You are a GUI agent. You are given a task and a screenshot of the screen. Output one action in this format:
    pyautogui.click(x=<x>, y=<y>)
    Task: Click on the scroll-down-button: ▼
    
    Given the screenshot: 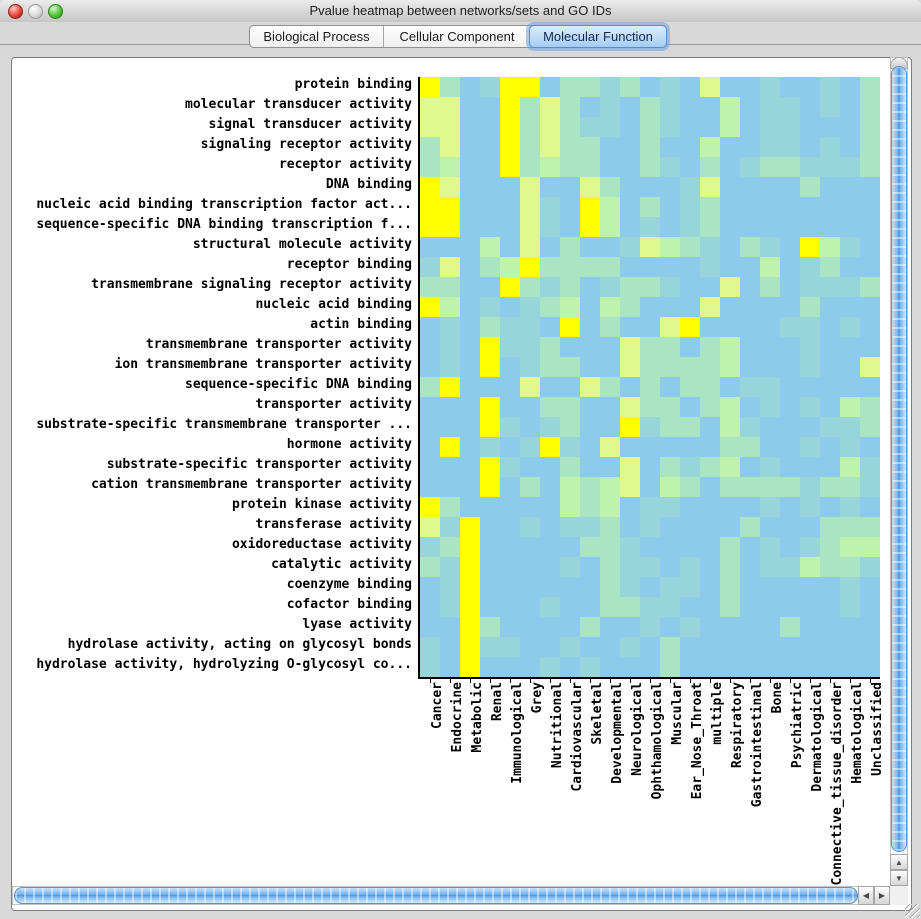 What is the action you would take?
    pyautogui.click(x=899, y=878)
    